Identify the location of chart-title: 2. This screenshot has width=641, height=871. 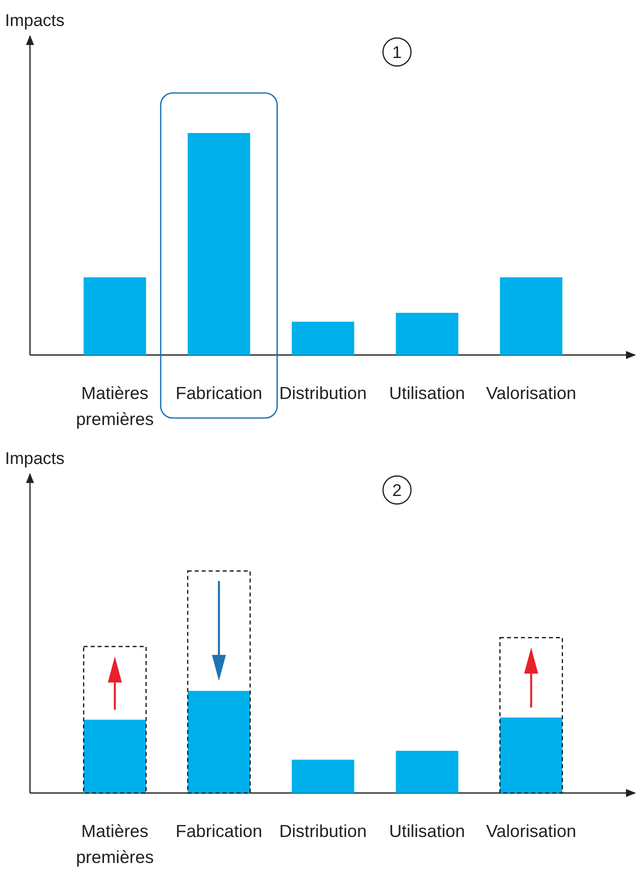
(397, 490).